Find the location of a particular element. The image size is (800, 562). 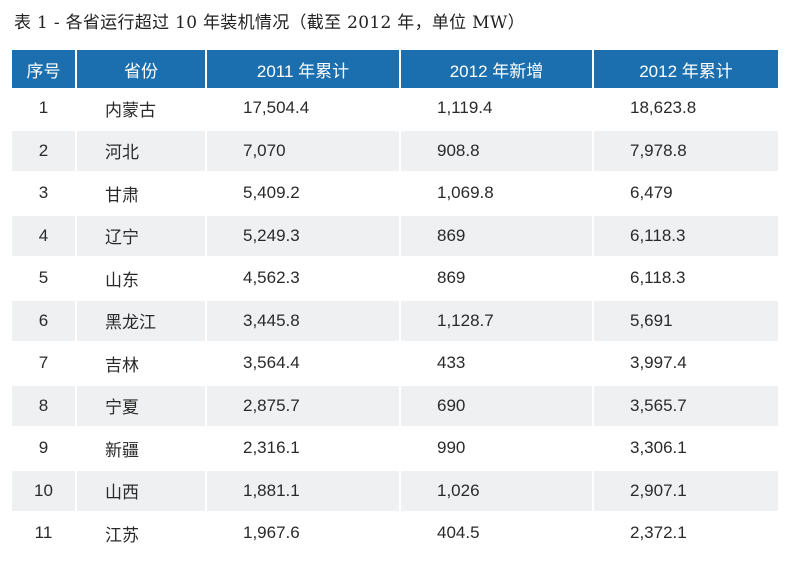

table-row: 5 山东 4,562.3 869 6,118.3 is located at coordinates (395, 279).